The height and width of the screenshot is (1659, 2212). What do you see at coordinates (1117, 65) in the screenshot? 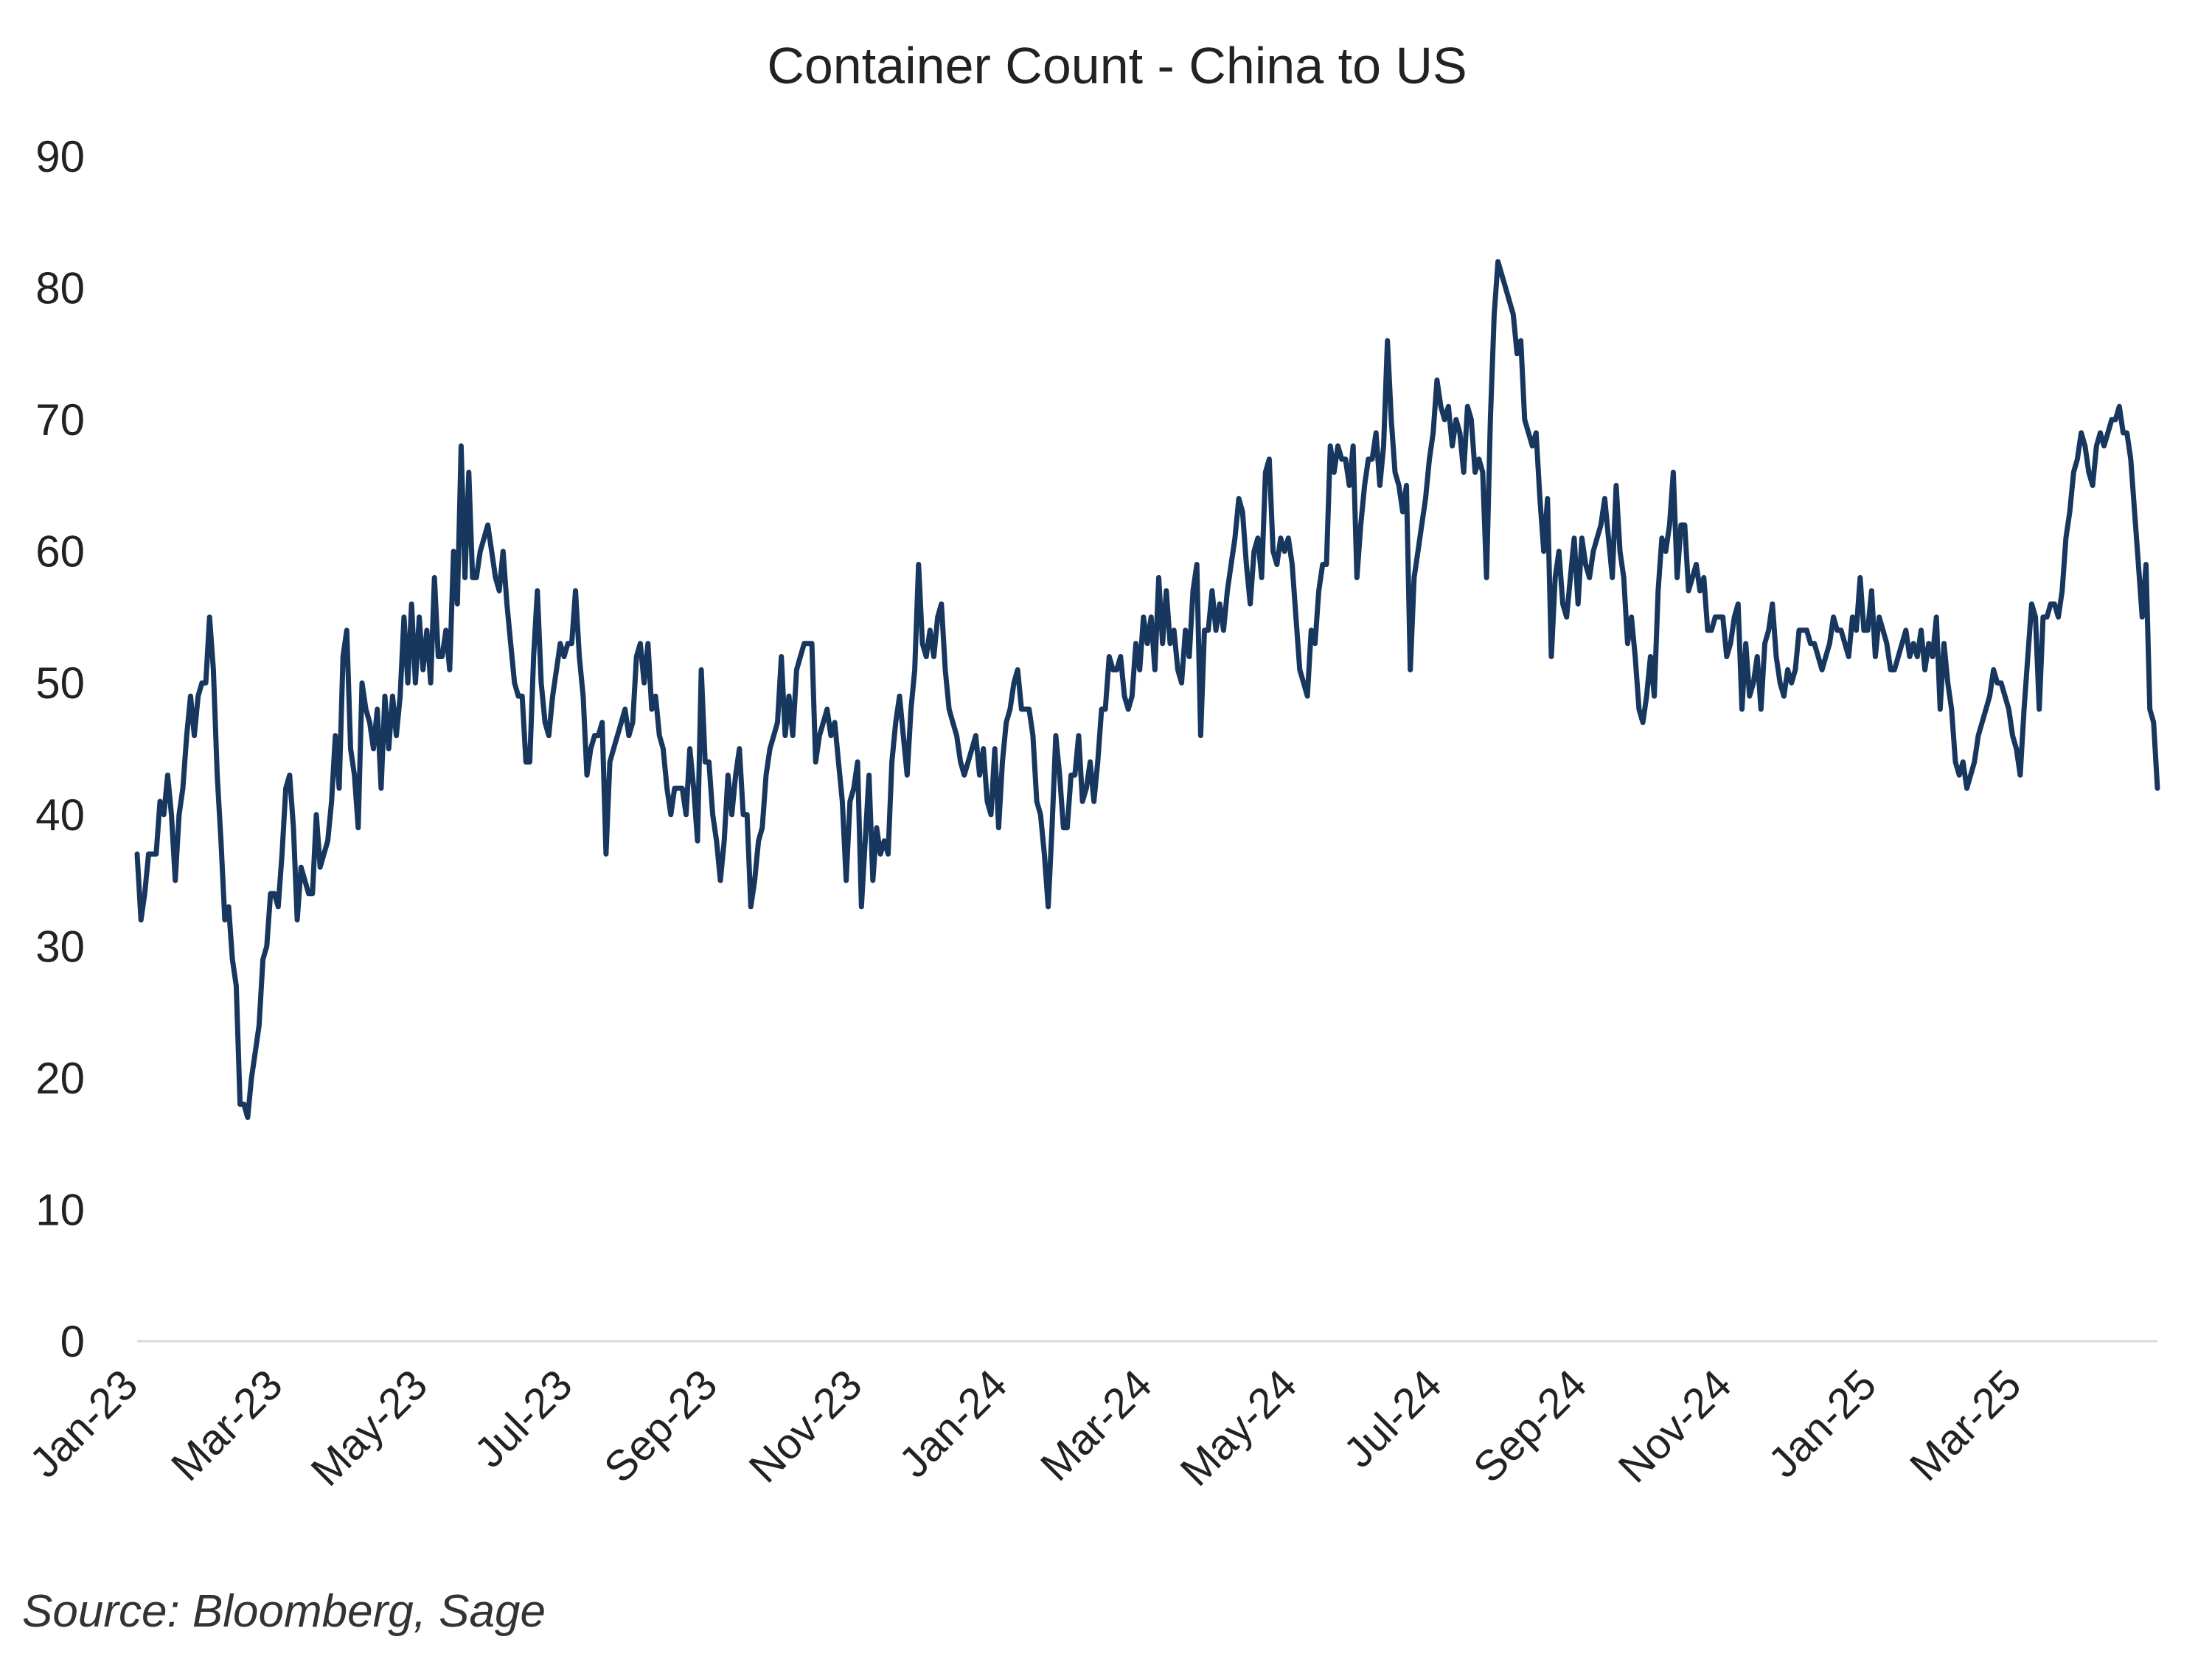
I see `chart-title: Container Count - China to US` at bounding box center [1117, 65].